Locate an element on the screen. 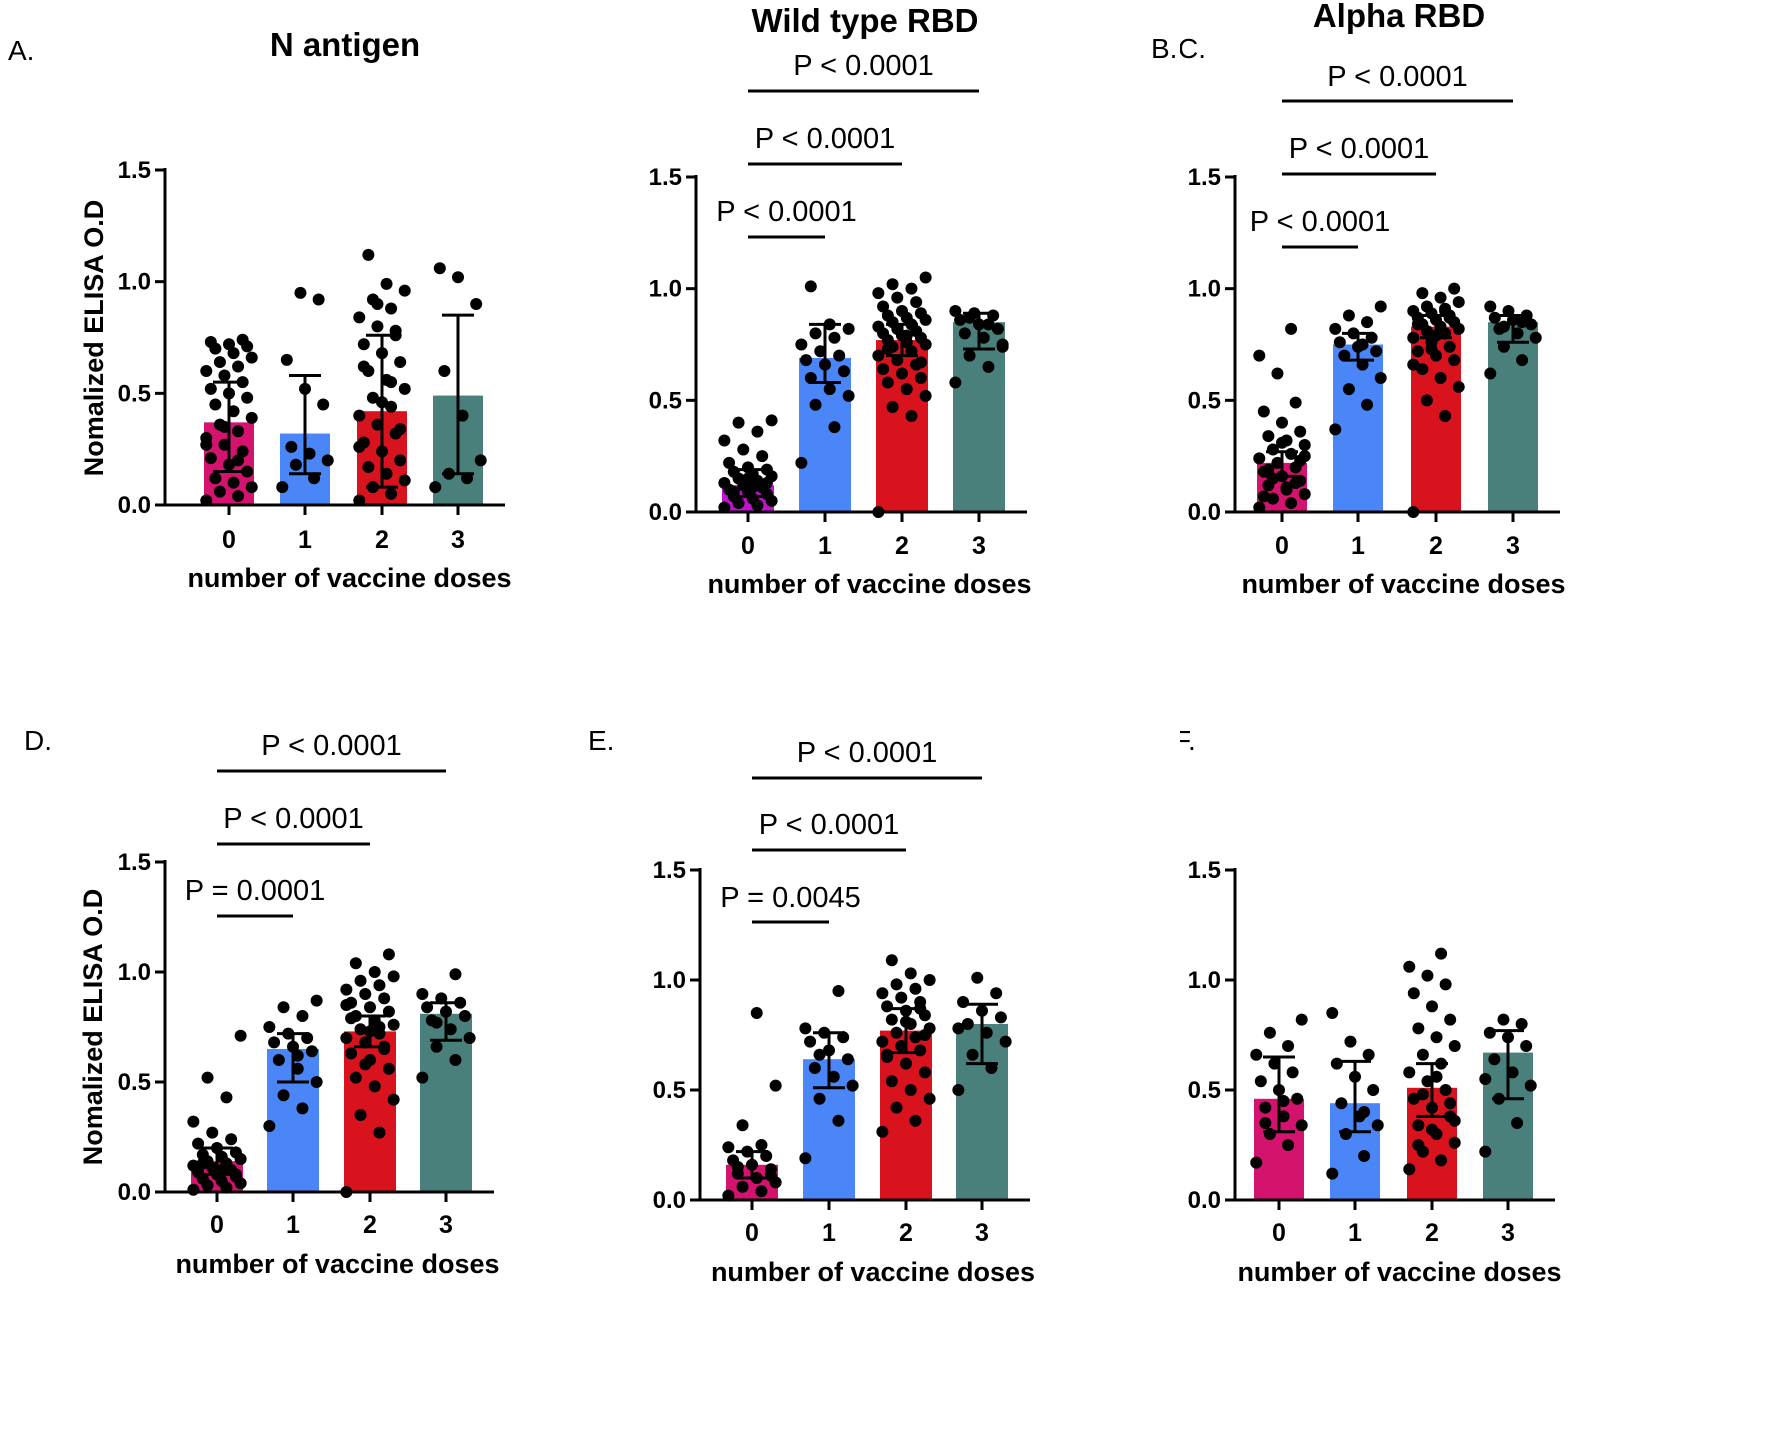  chart-title: Omicron RBD is located at coordinates (1393, 721).